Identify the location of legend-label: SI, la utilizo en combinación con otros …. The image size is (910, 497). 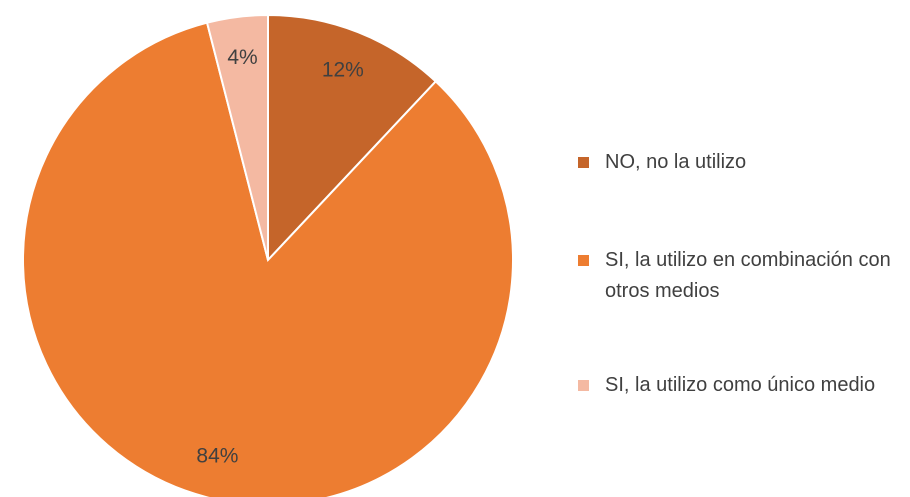
(748, 275).